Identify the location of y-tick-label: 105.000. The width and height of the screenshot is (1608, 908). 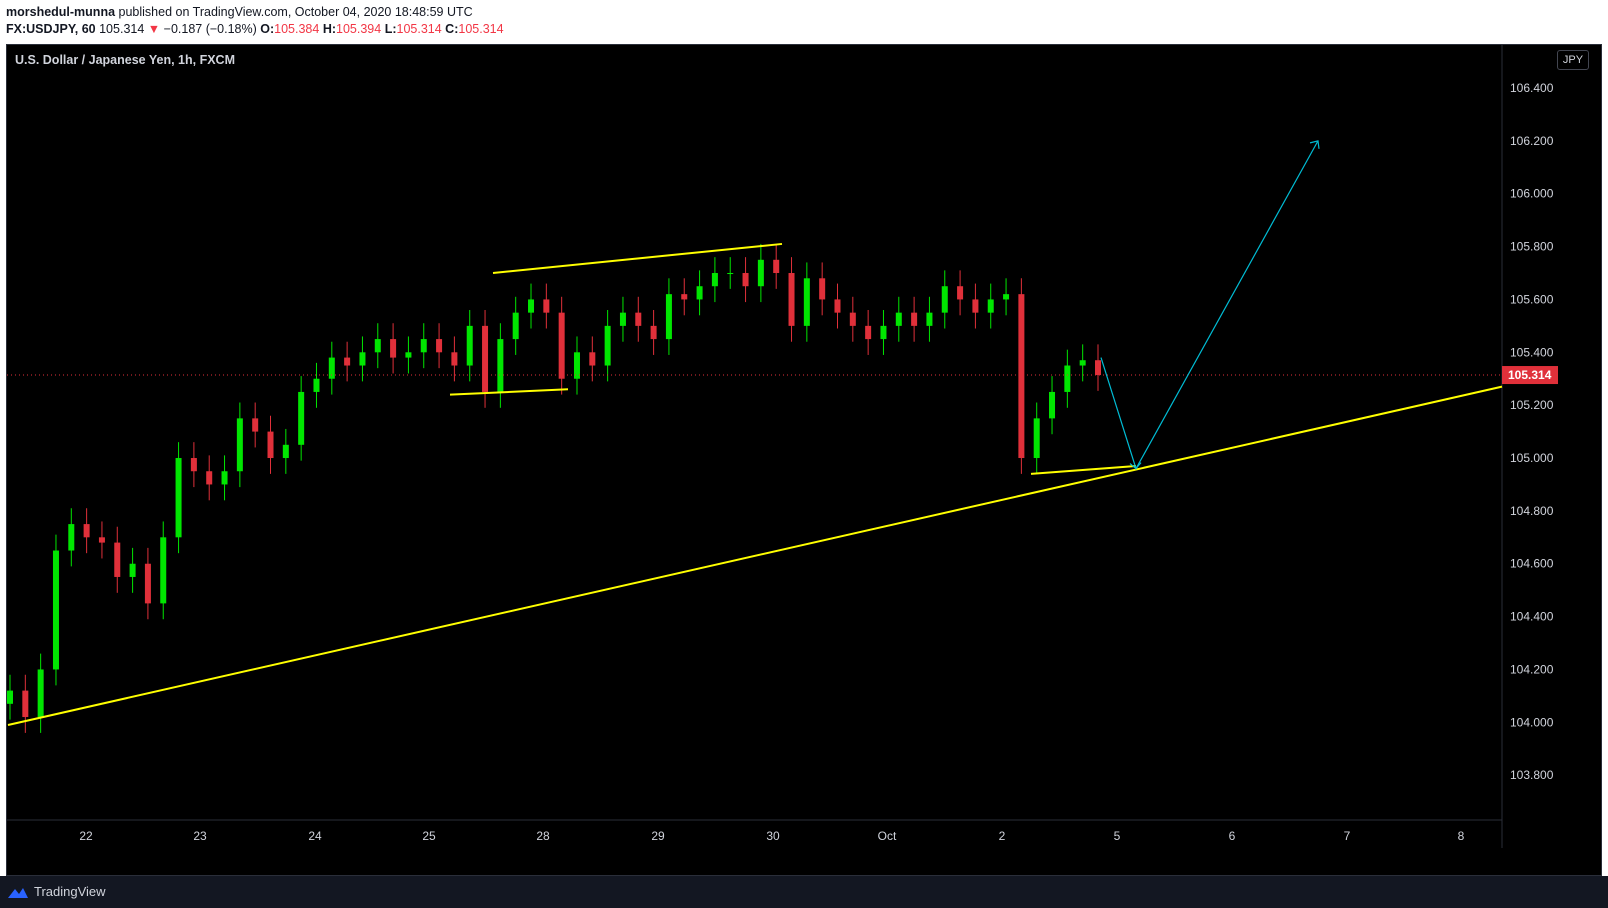
(1532, 458).